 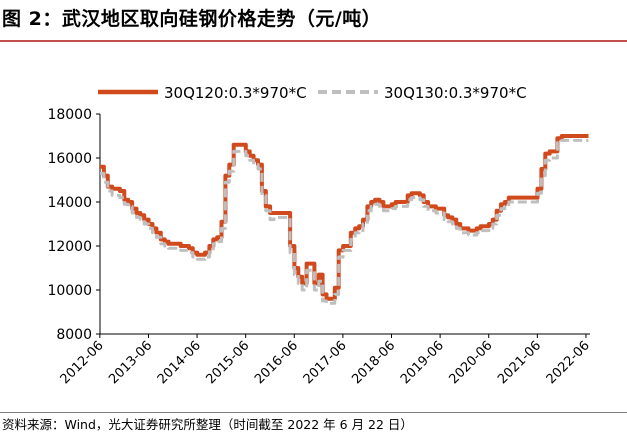 What do you see at coordinates (276, 362) in the screenshot?
I see `x-tick-label: 2016-06` at bounding box center [276, 362].